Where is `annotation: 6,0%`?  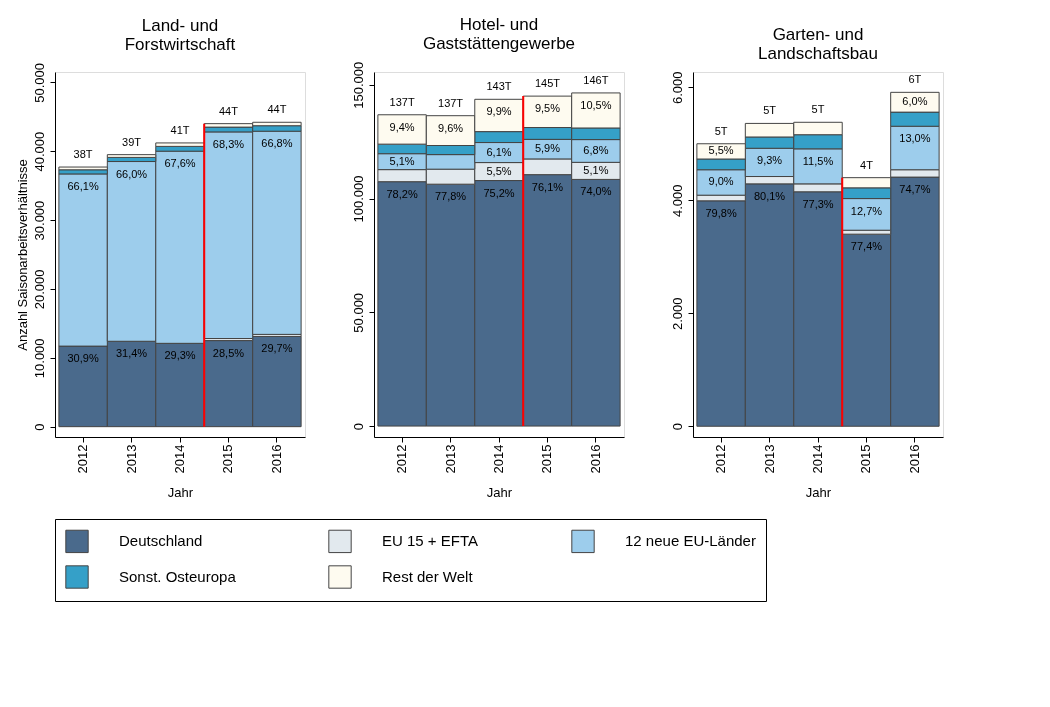
annotation: 6,0% is located at coordinates (915, 101).